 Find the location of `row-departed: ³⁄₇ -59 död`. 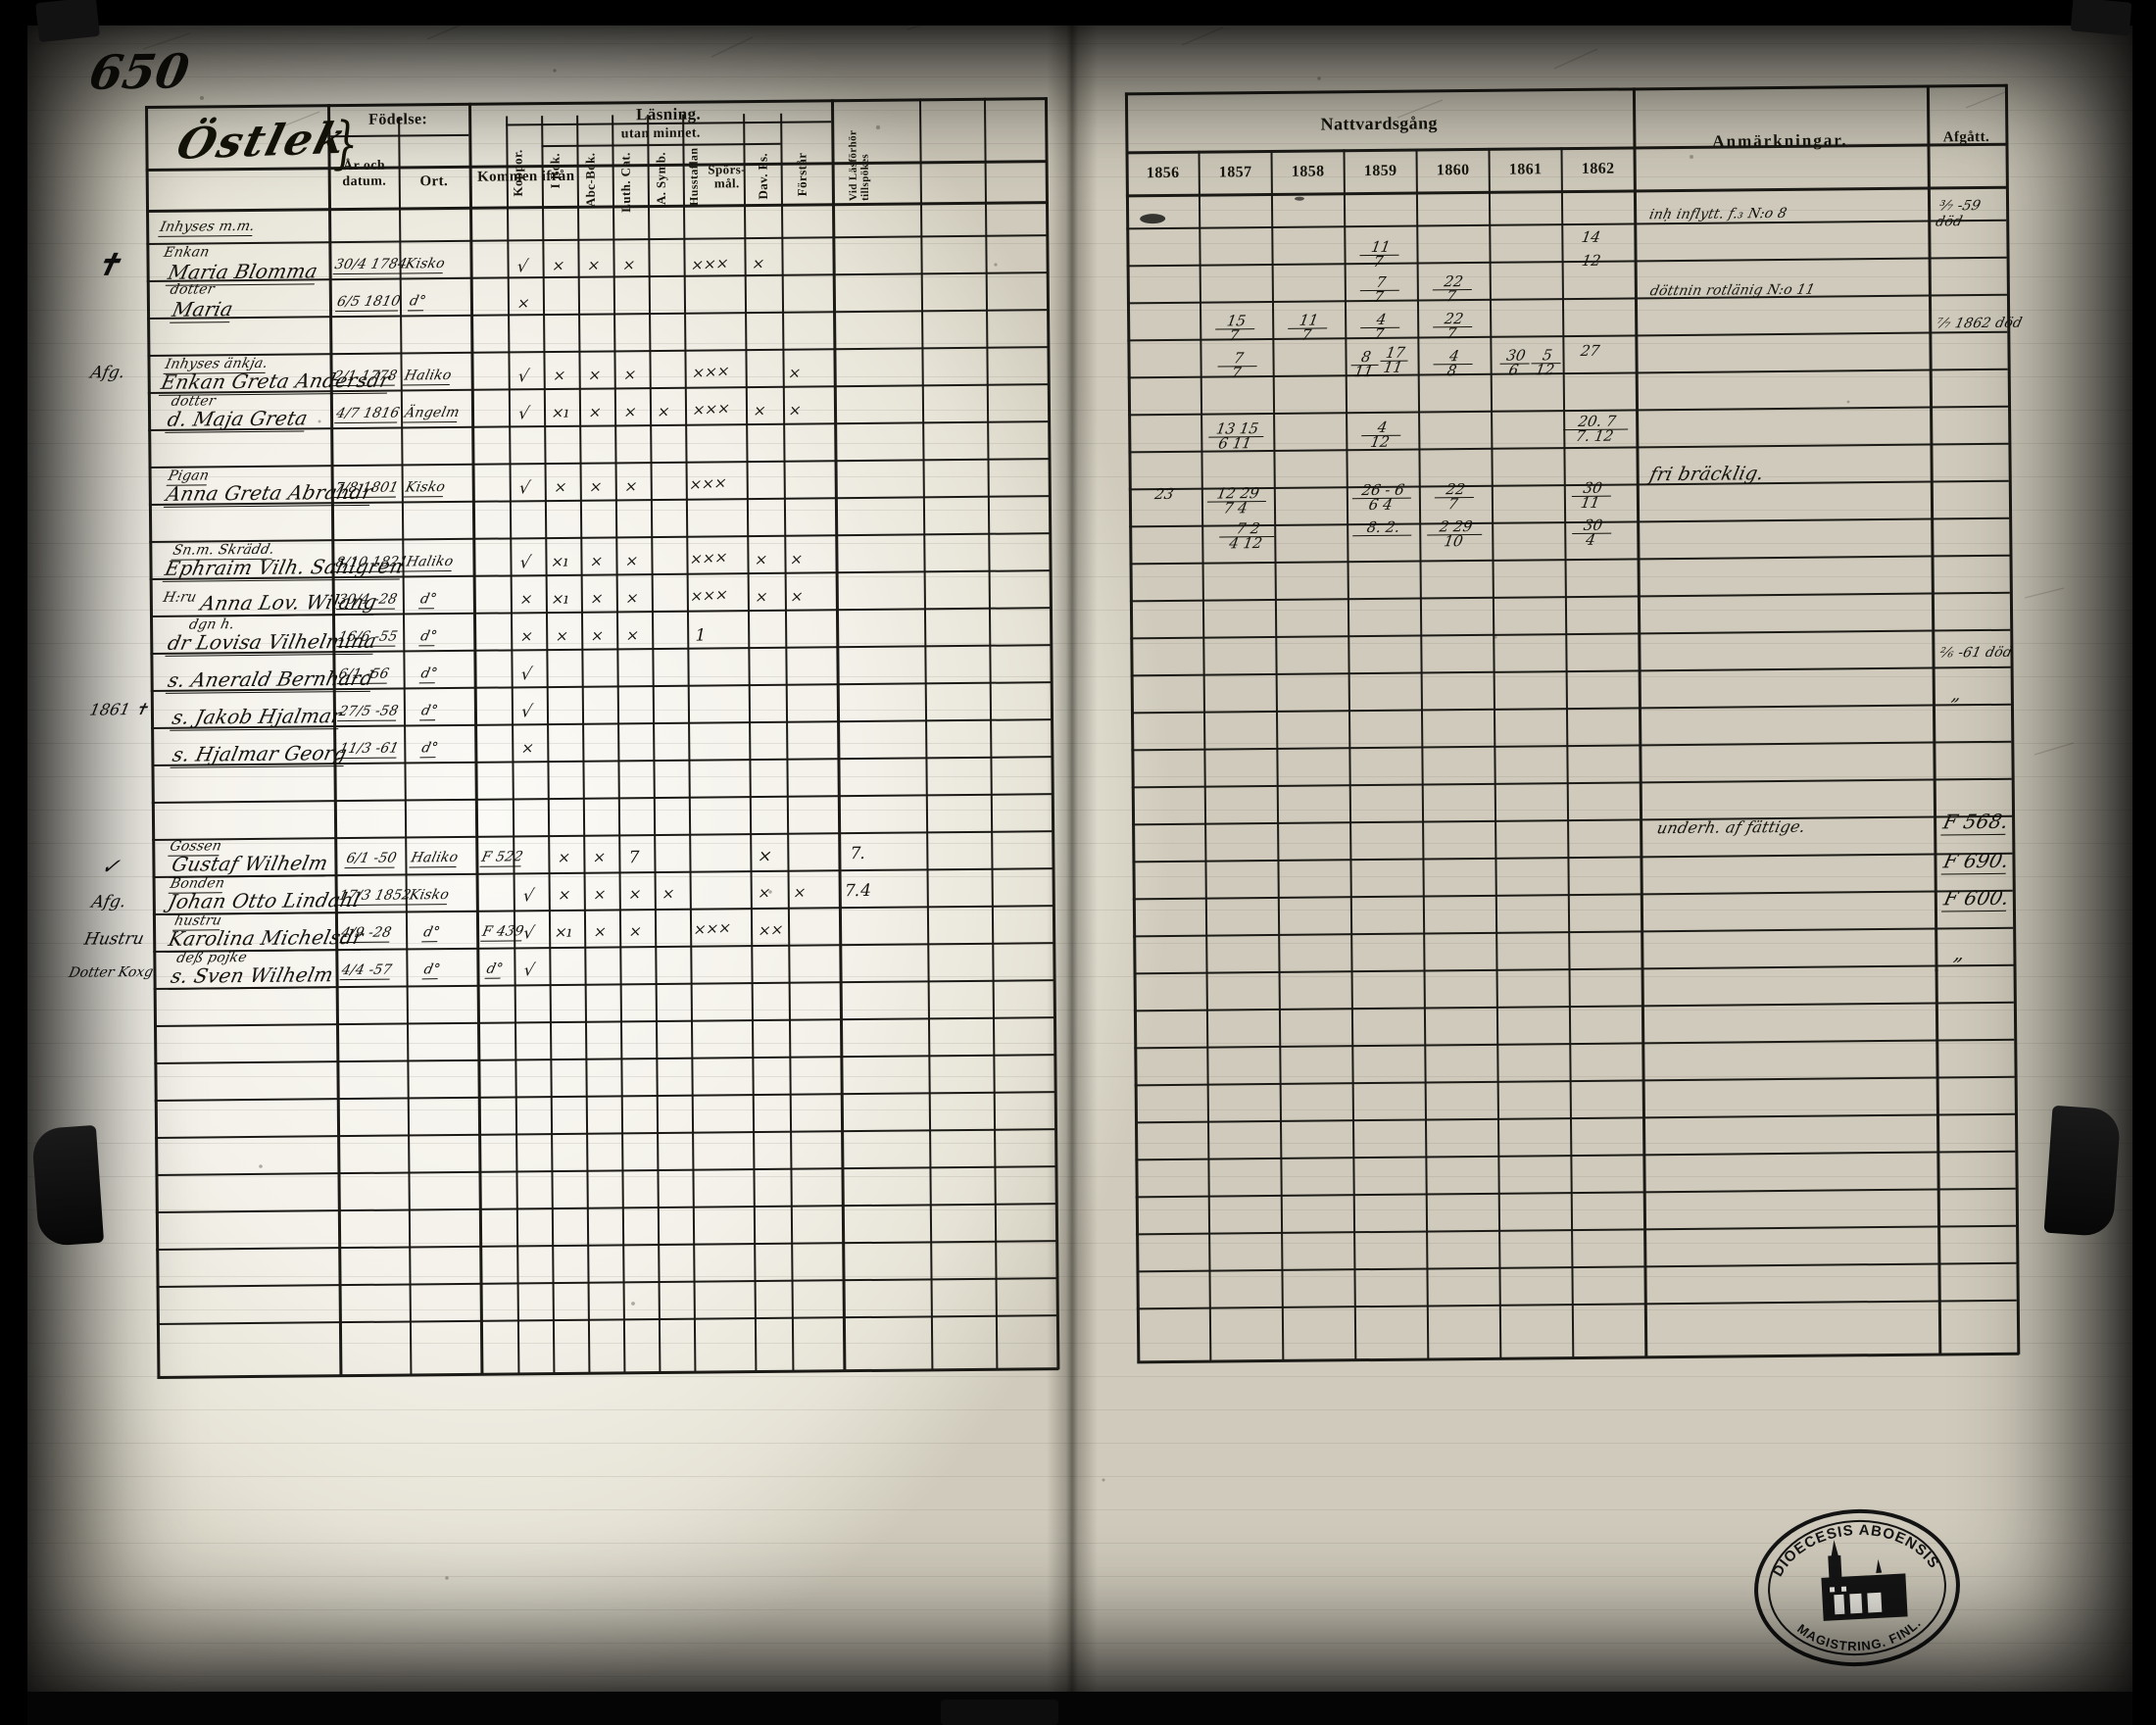

row-departed: ³⁄₇ -59 död is located at coordinates (1958, 214).